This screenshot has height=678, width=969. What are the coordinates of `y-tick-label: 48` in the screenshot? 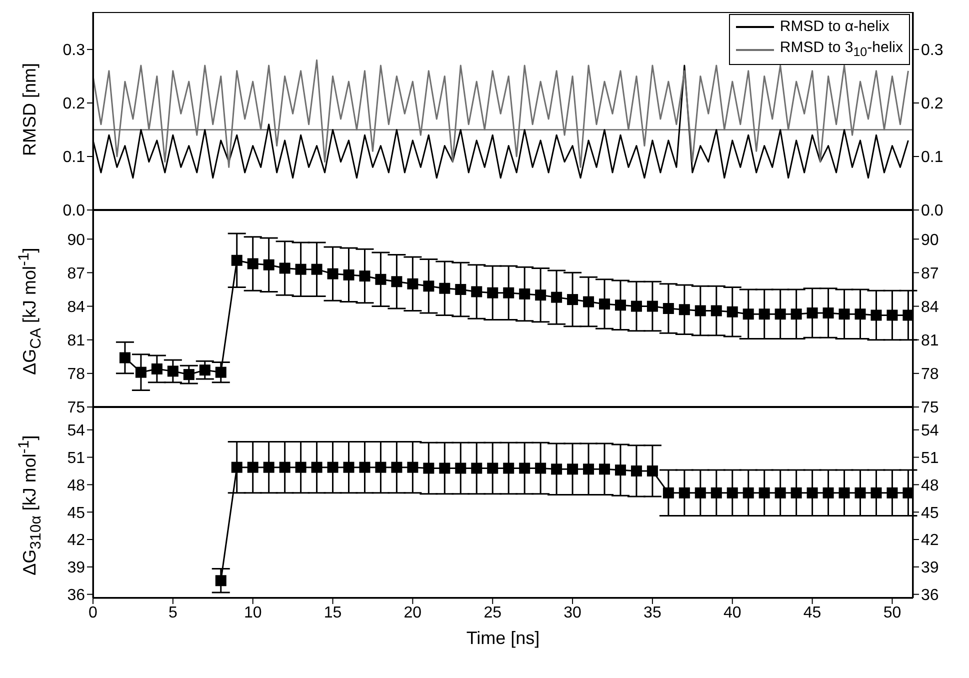 It's located at (76, 485).